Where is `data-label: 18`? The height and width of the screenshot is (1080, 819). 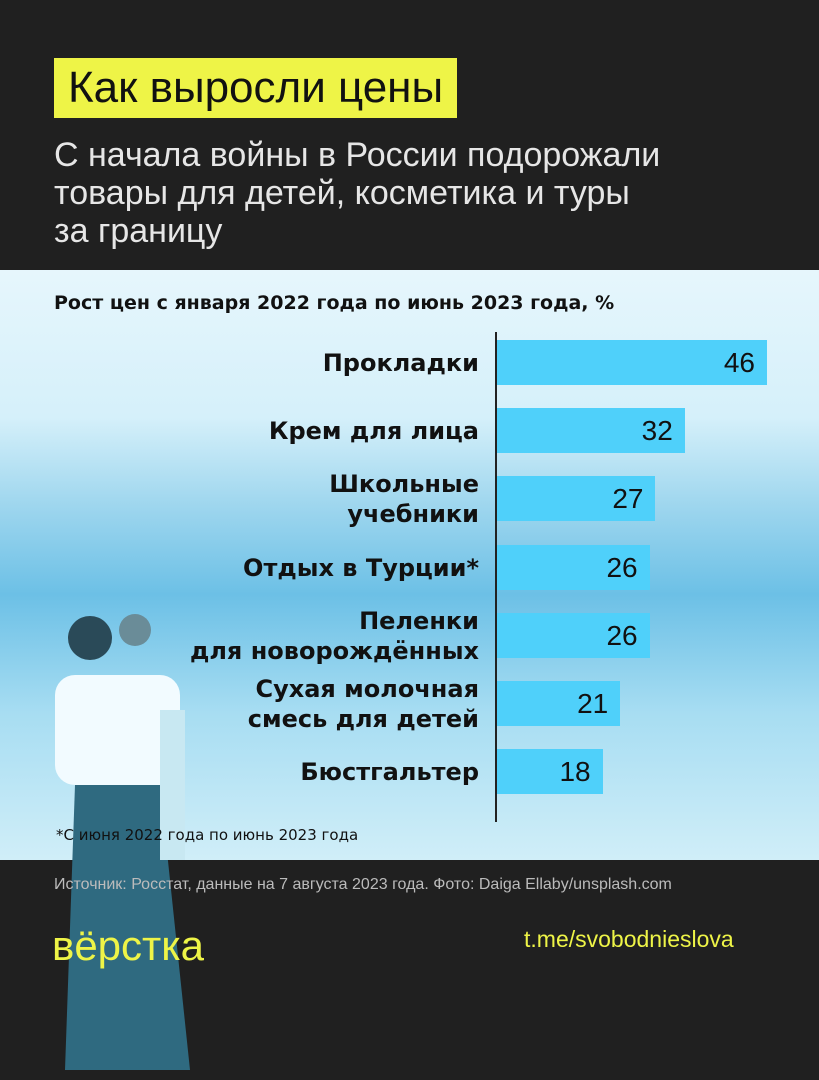
data-label: 18 is located at coordinates (575, 772).